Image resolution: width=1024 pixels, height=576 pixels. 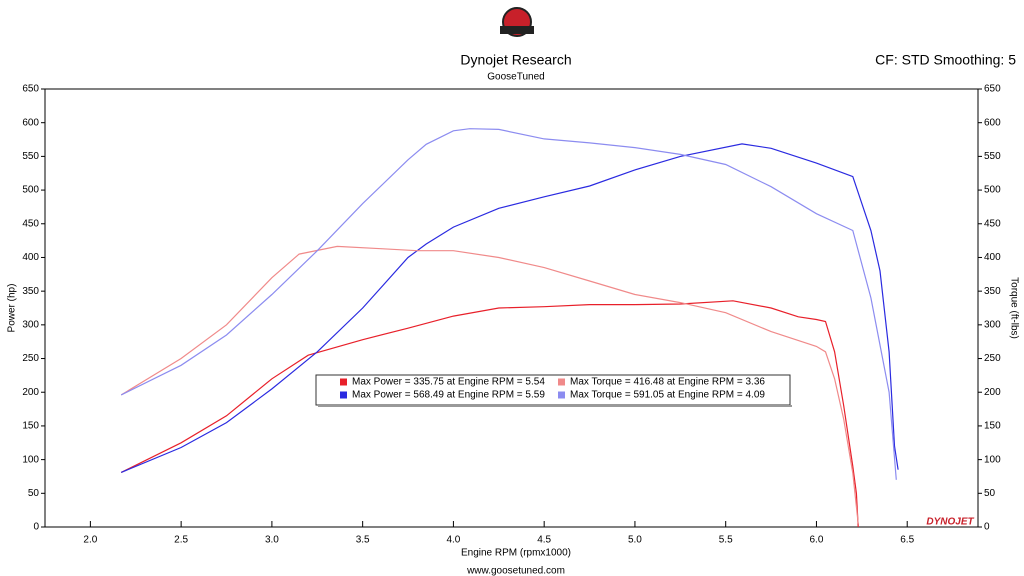 What do you see at coordinates (30, 392) in the screenshot?
I see `y-tick-label: 200` at bounding box center [30, 392].